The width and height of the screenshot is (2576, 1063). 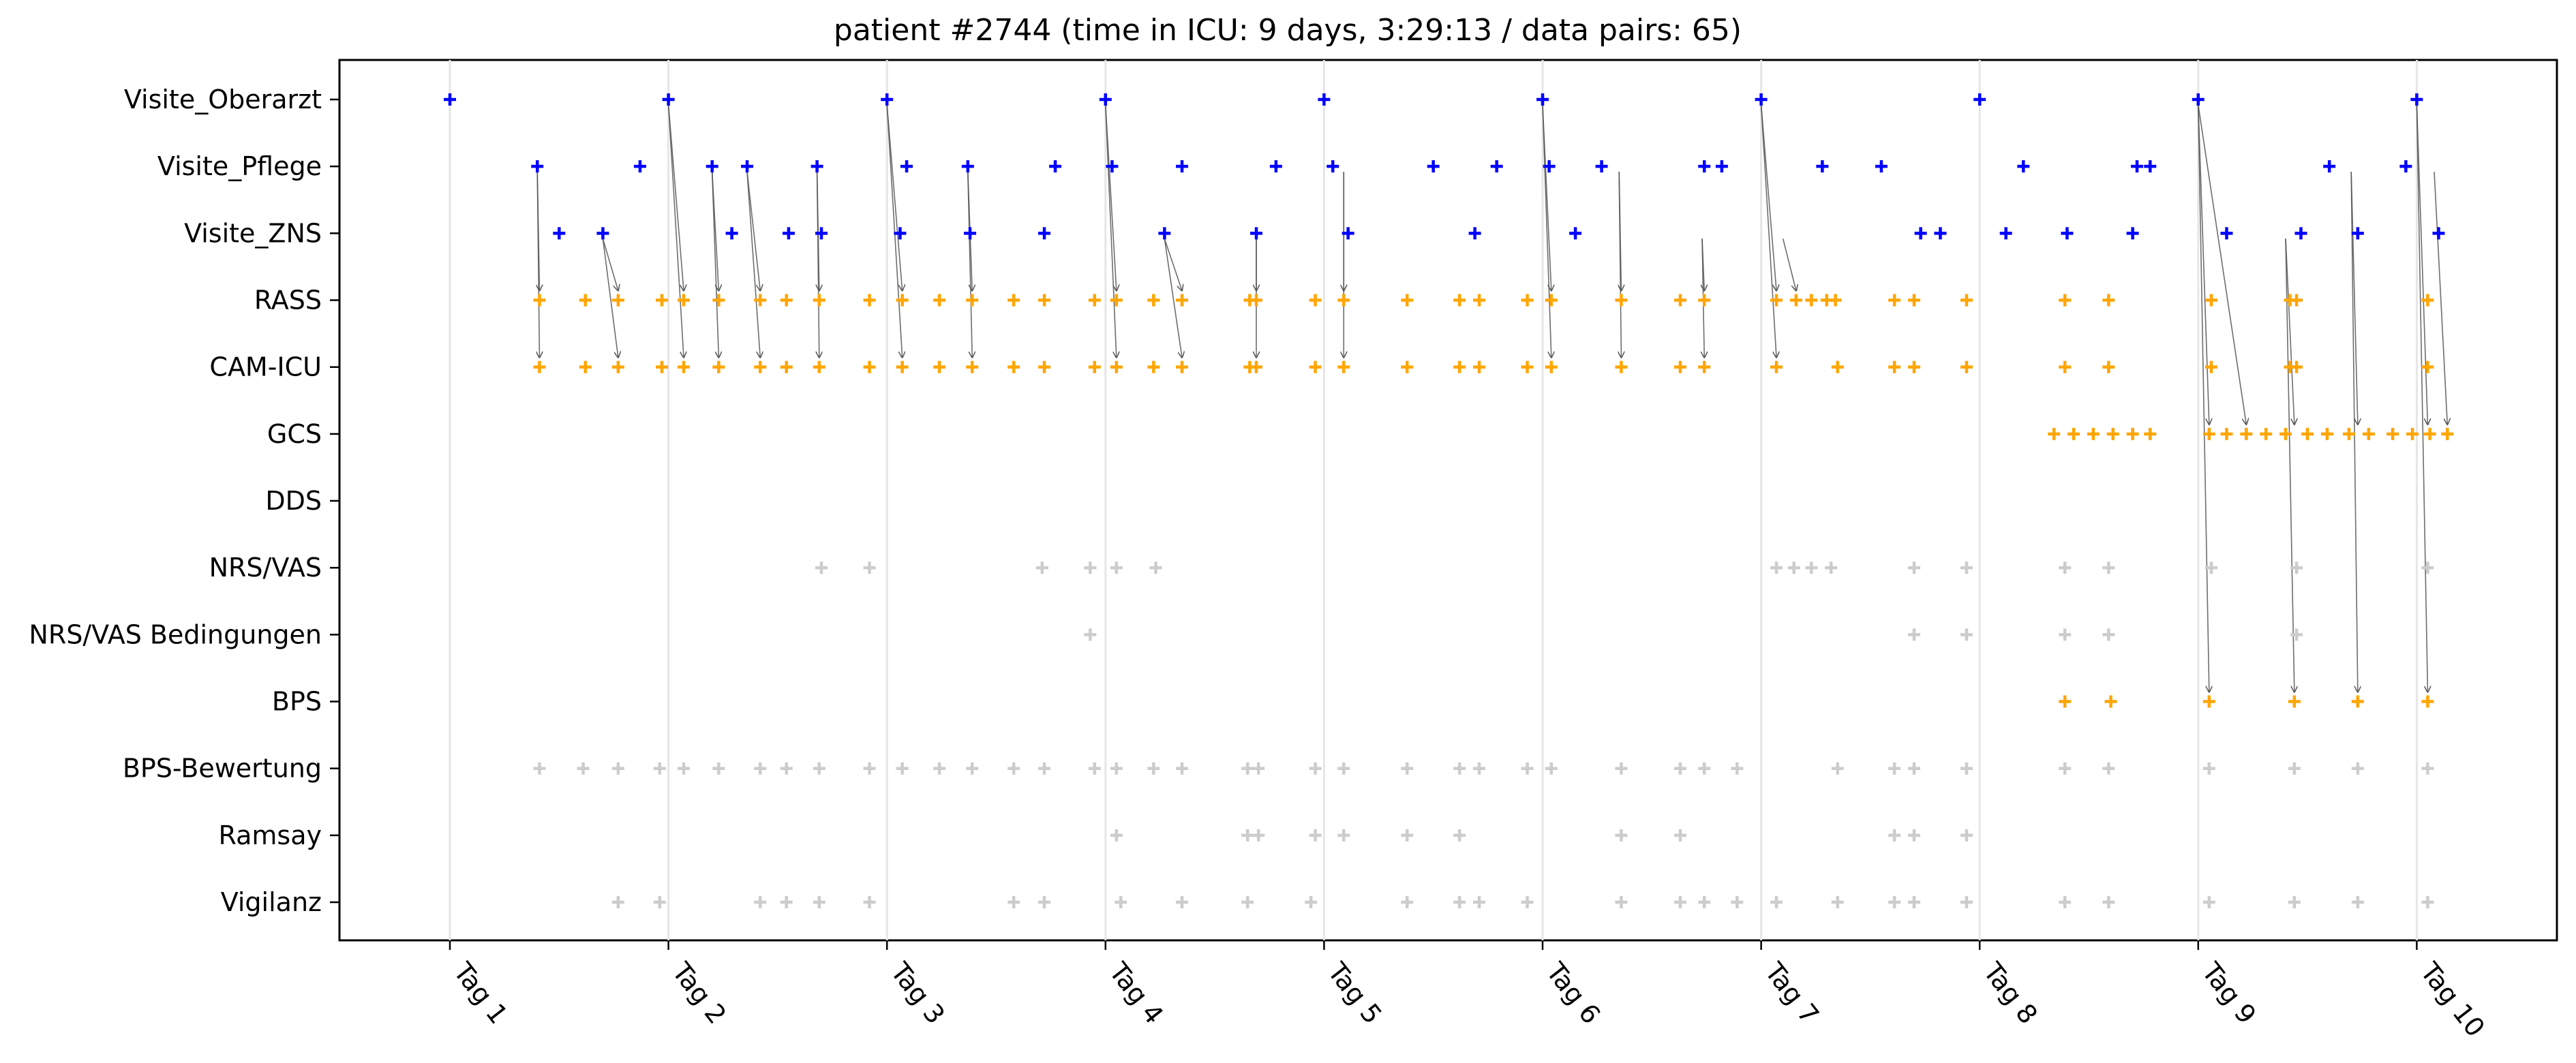 What do you see at coordinates (253, 233) in the screenshot?
I see `y-tick-label: Visite_ZNS` at bounding box center [253, 233].